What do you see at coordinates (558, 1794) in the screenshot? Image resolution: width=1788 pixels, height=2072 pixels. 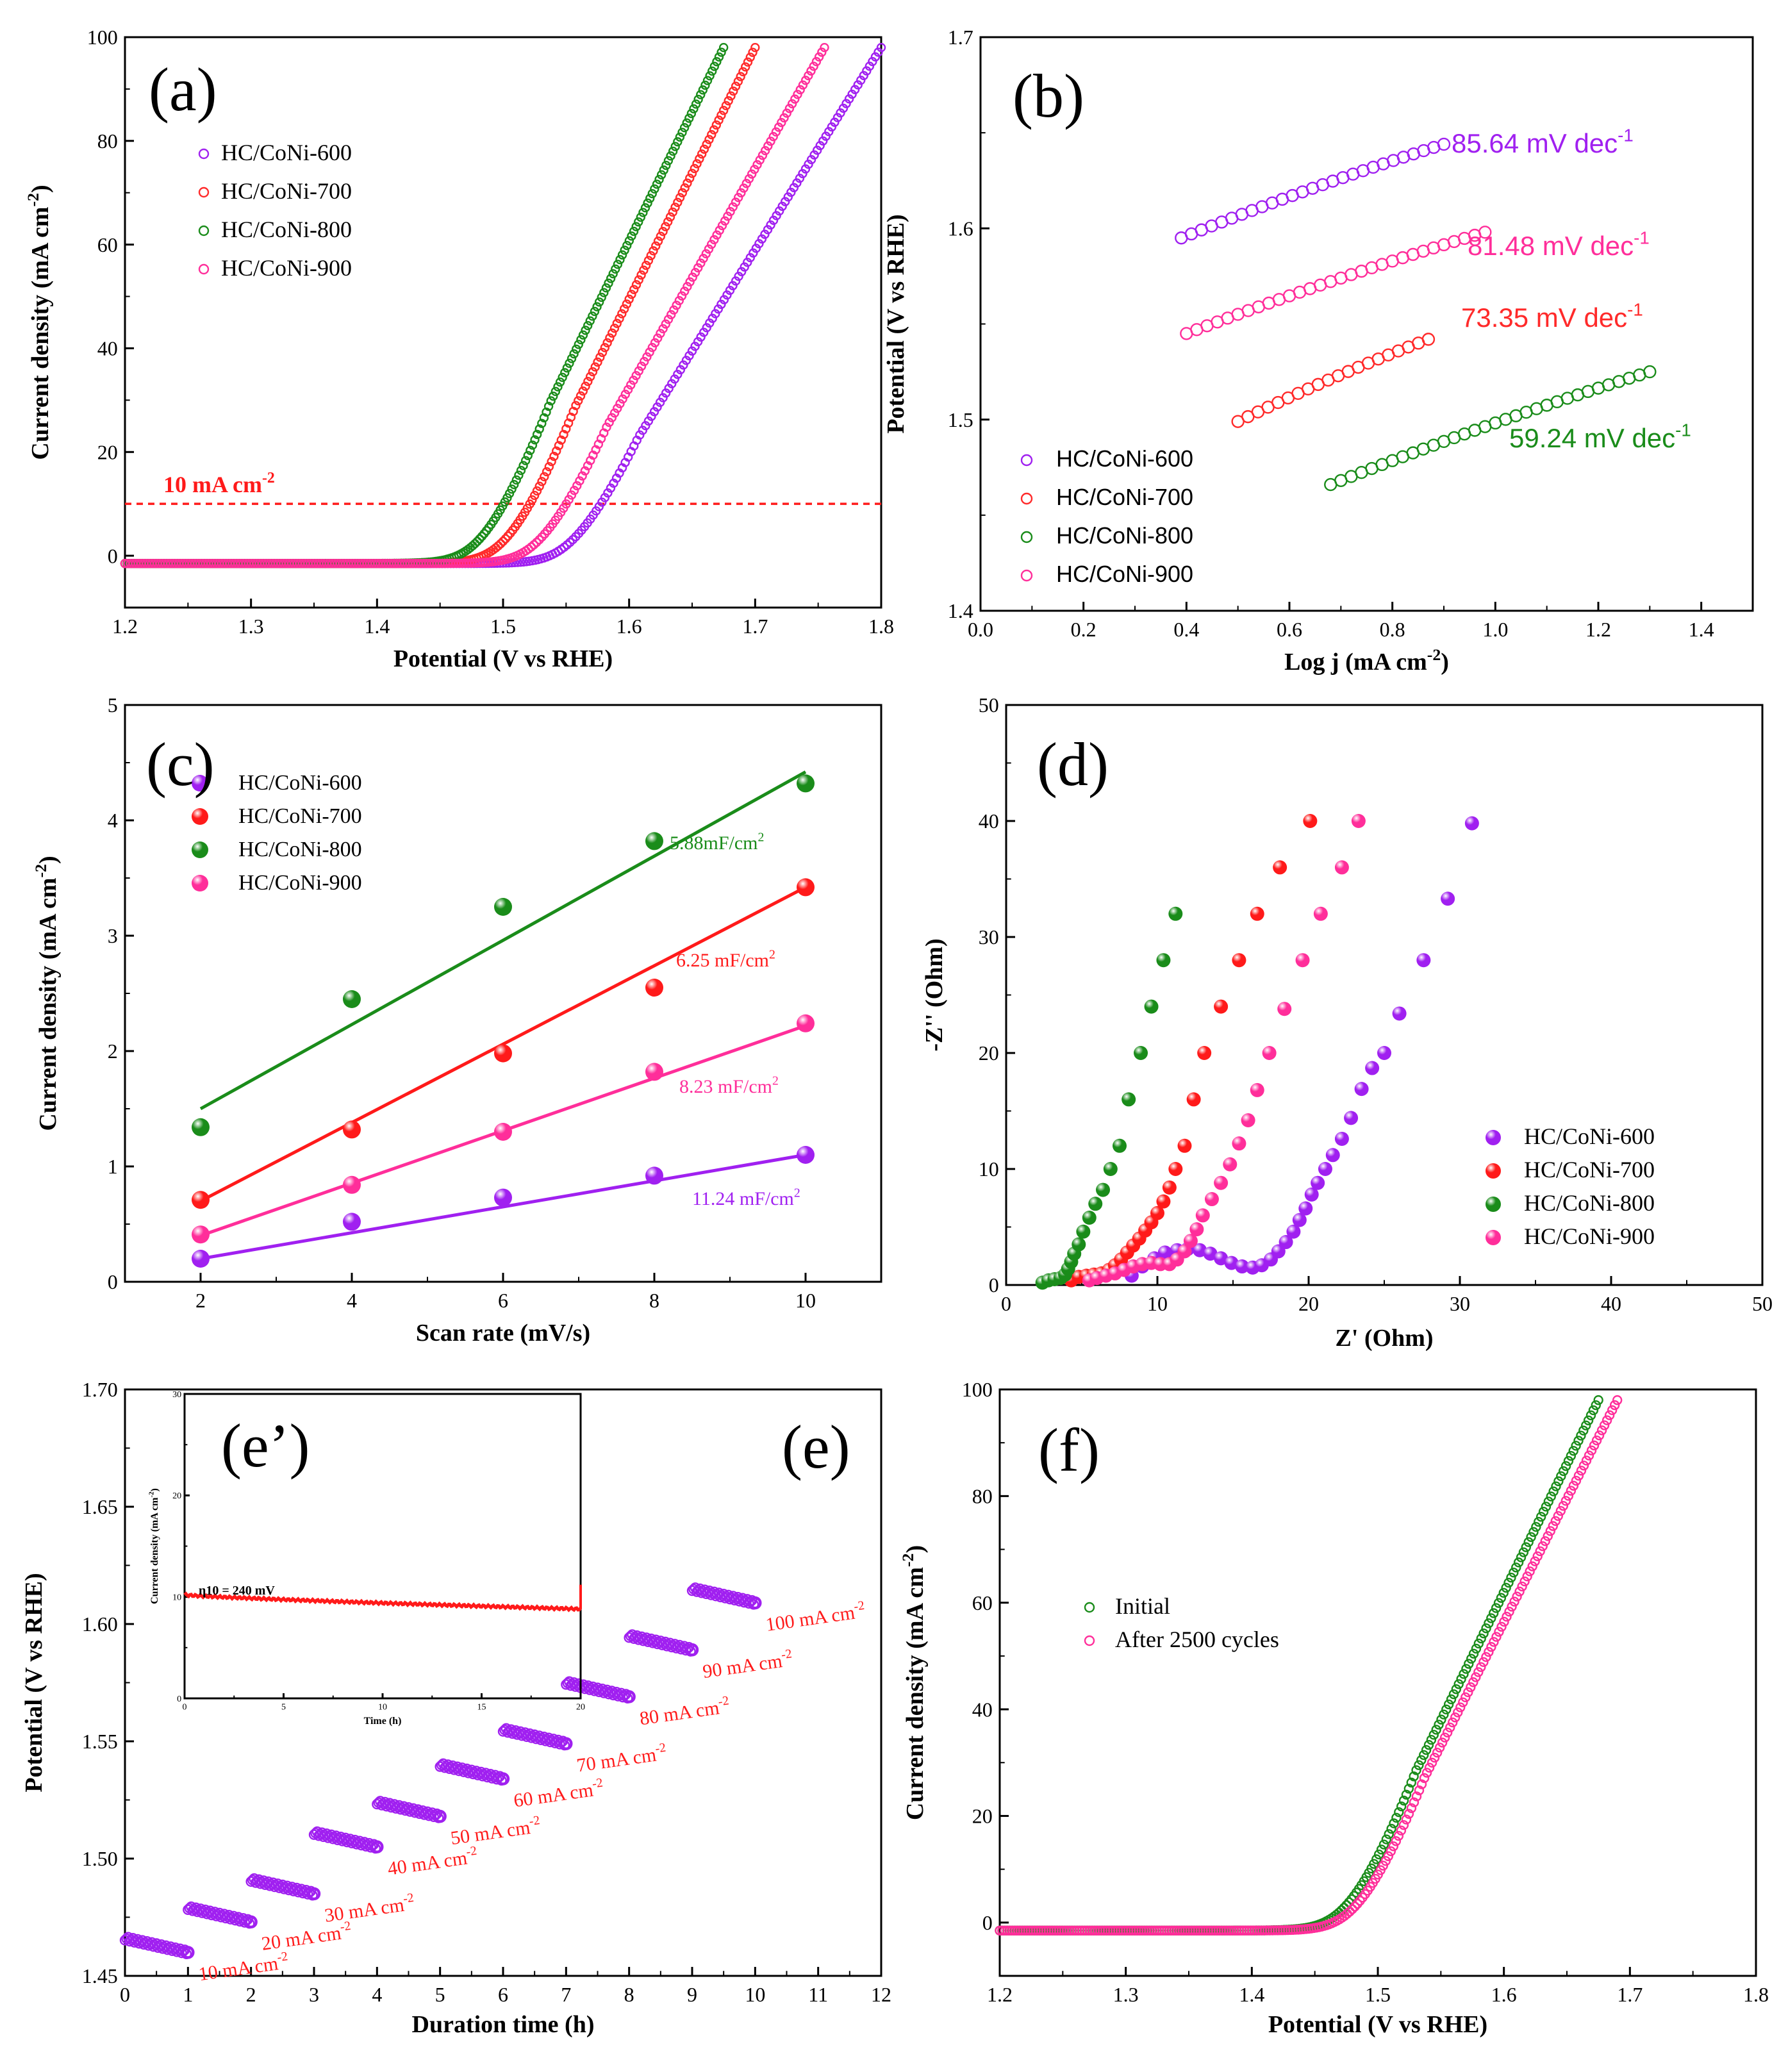 I see `current-step-label: 60 mA cm-2` at bounding box center [558, 1794].